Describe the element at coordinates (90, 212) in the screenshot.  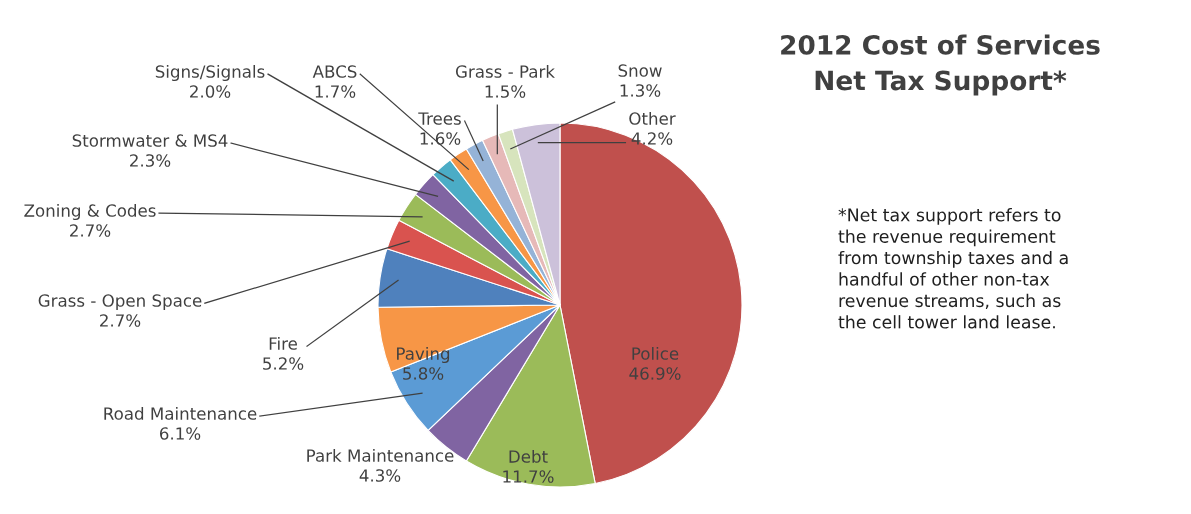
I see `slice-label: Zoning & Codes` at that location.